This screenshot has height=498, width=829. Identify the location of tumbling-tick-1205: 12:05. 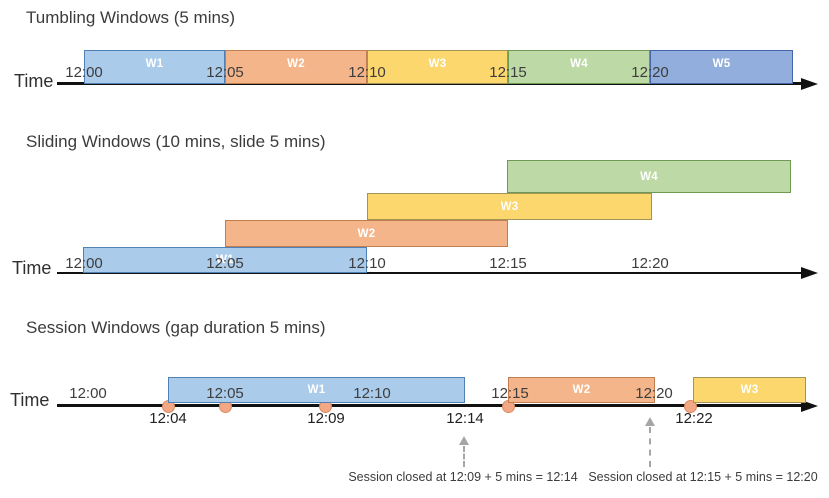
(225, 72).